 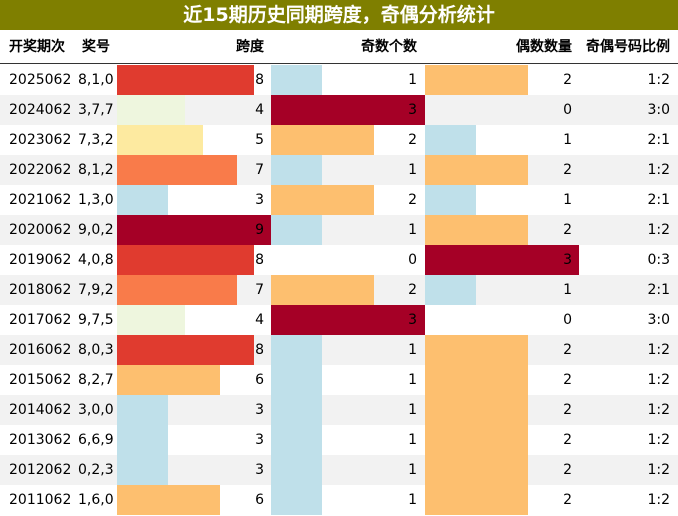 I want to click on period-cell: 2020062, so click(x=40, y=230).